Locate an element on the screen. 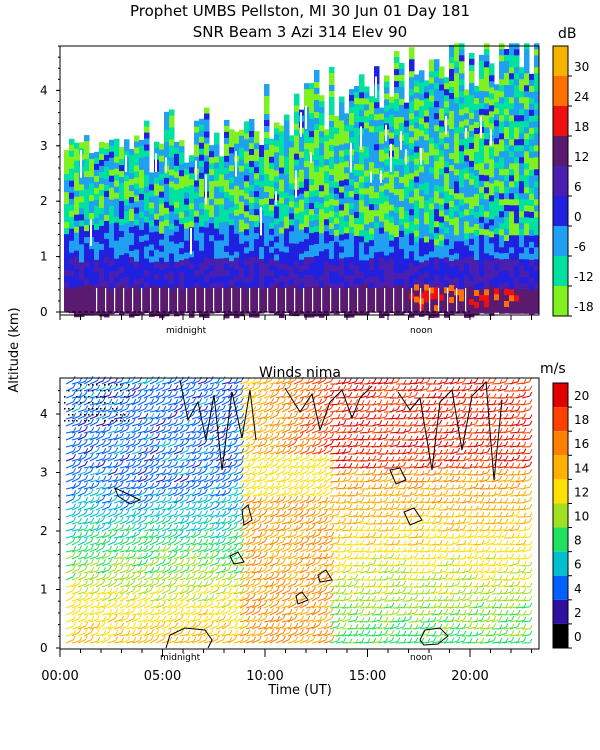 The height and width of the screenshot is (750, 600). snr-y-axis: 0 1 2 3 4 is located at coordinates (50, 182).